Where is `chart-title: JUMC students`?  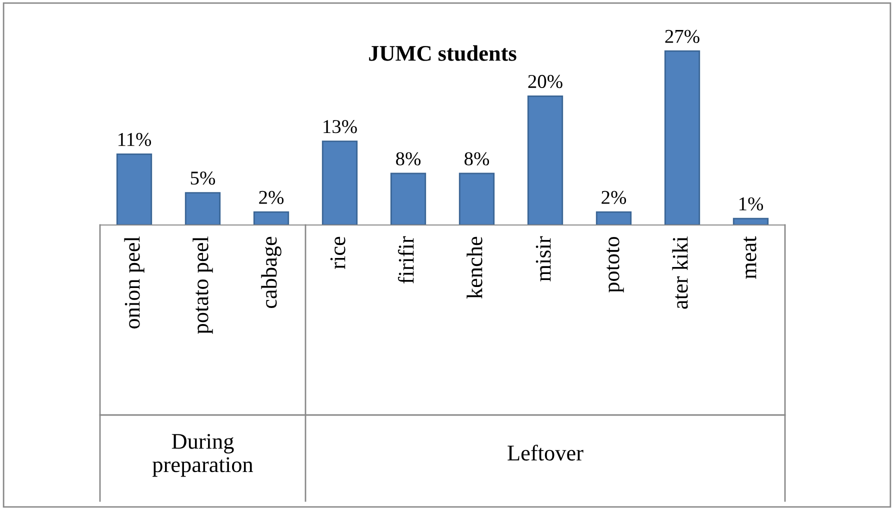 chart-title: JUMC students is located at coordinates (442, 53).